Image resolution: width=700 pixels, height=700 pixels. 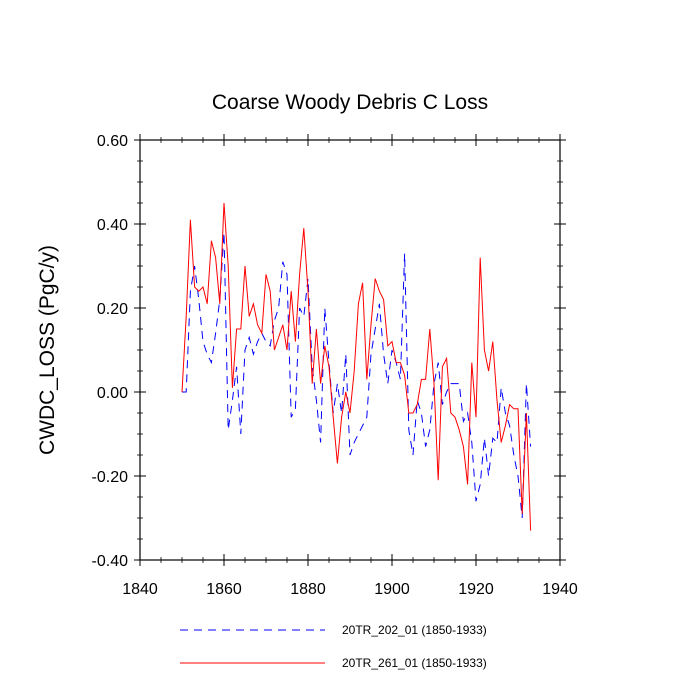 What do you see at coordinates (47, 350) in the screenshot?
I see `y-axis-label: CWDC_LOSS (PgC/y)` at bounding box center [47, 350].